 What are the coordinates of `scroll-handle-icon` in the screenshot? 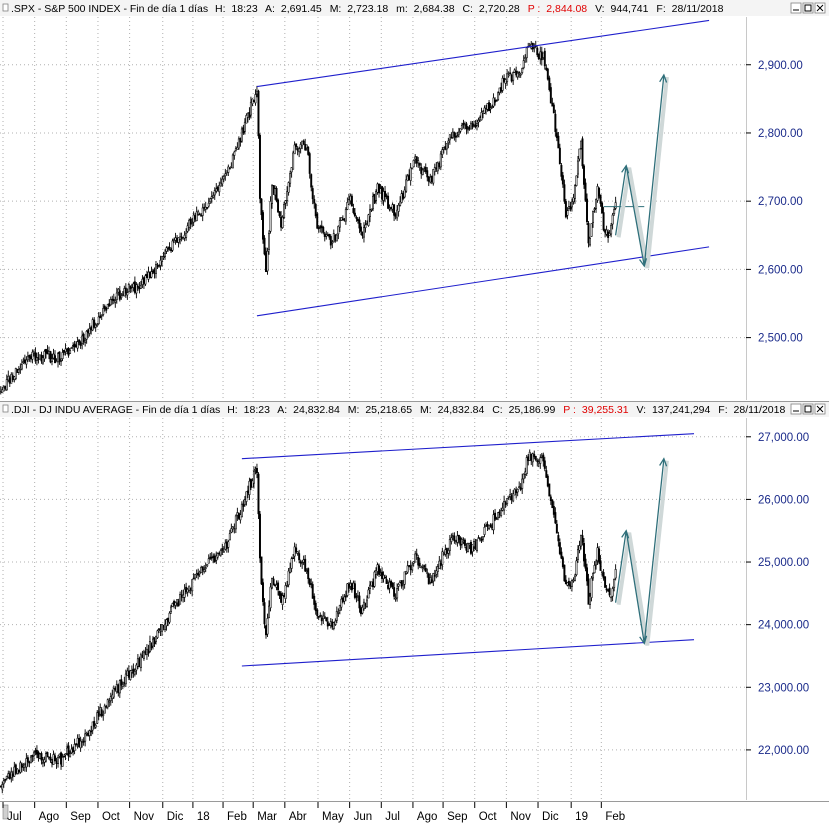 It's located at (5, 812).